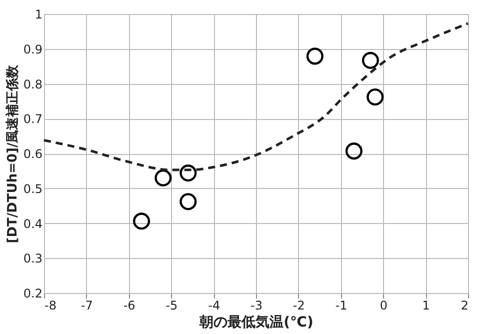  Describe the element at coordinates (298, 305) in the screenshot. I see `x-tick-label: -2` at that location.